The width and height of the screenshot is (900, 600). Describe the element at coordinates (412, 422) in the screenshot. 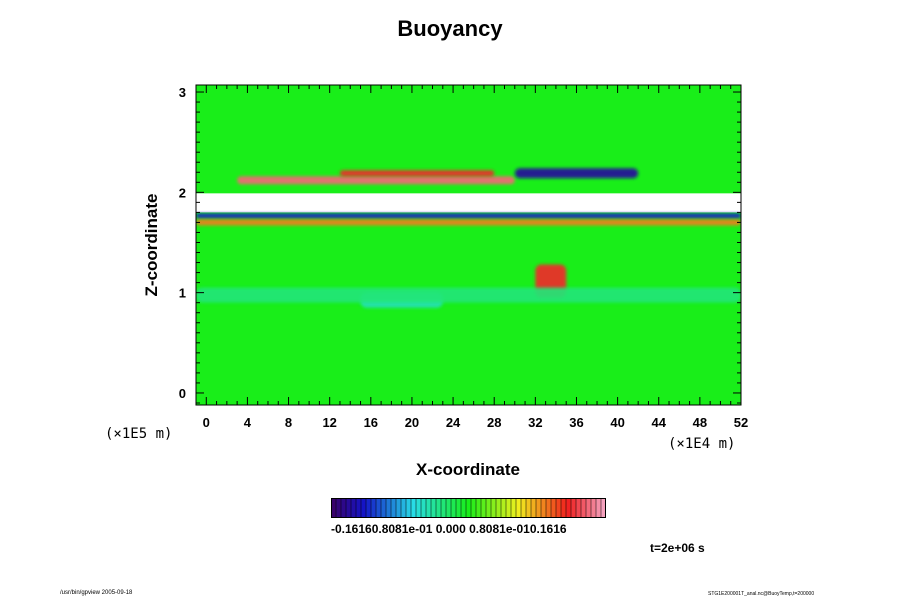

I see `x-tick-label: 20` at that location.